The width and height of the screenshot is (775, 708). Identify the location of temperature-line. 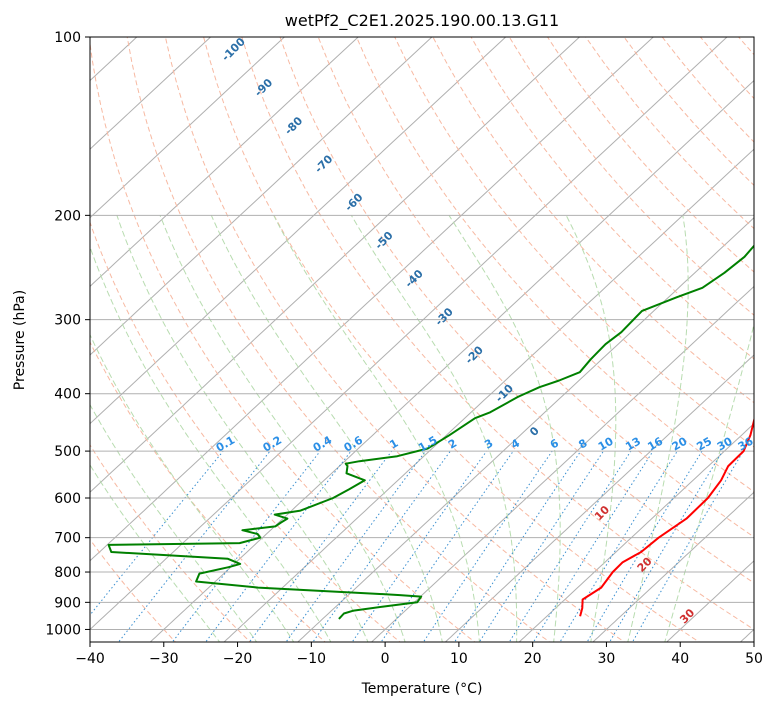
(666, 517).